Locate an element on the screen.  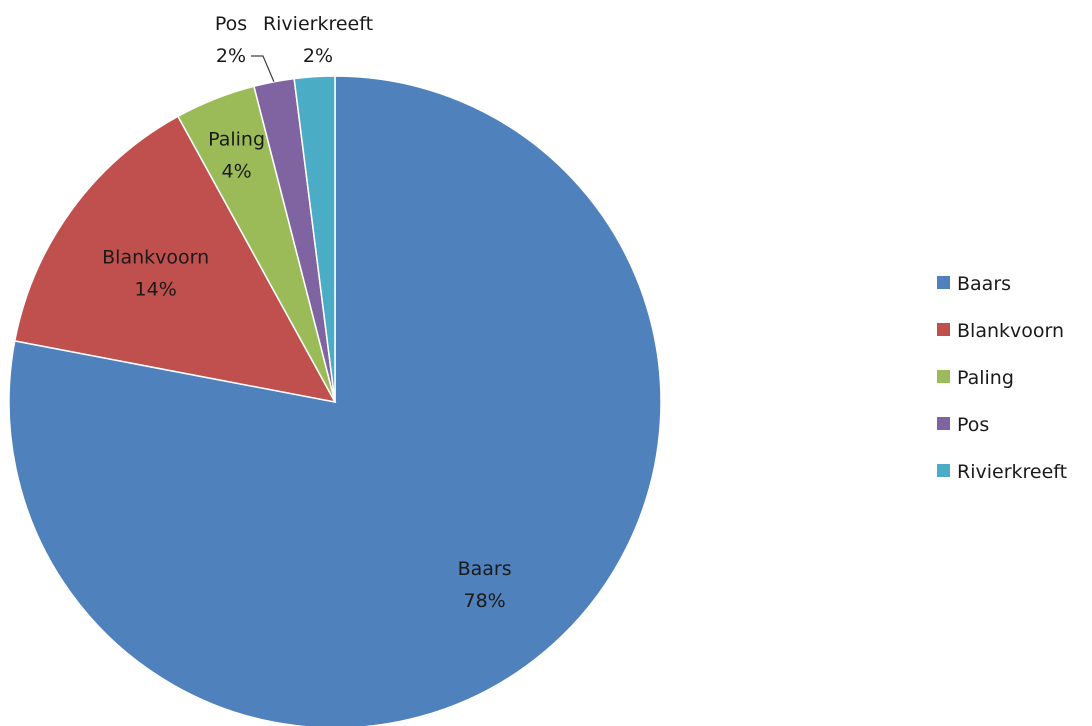
pie-slice-rivierkreeft is located at coordinates (314, 239).